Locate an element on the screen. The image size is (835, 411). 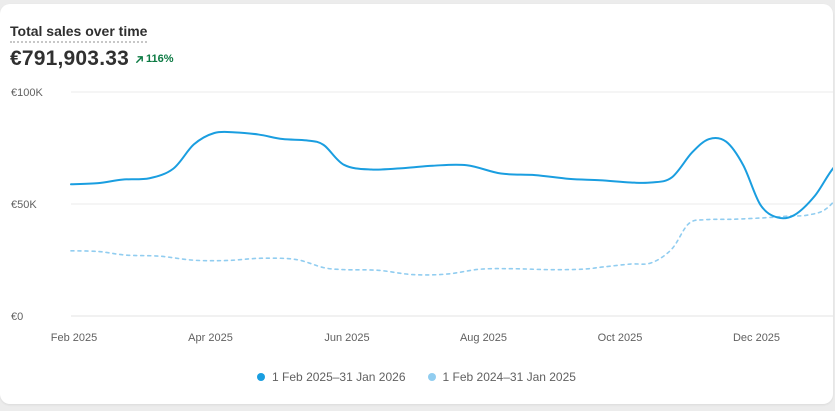
total-sales-value: €791,903.33 is located at coordinates (69, 58).